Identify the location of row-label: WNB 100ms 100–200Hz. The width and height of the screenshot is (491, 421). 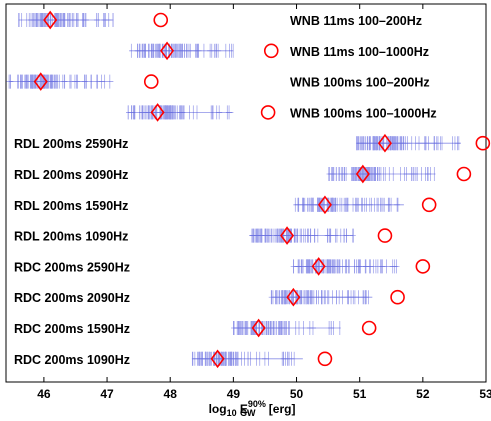
(360, 83).